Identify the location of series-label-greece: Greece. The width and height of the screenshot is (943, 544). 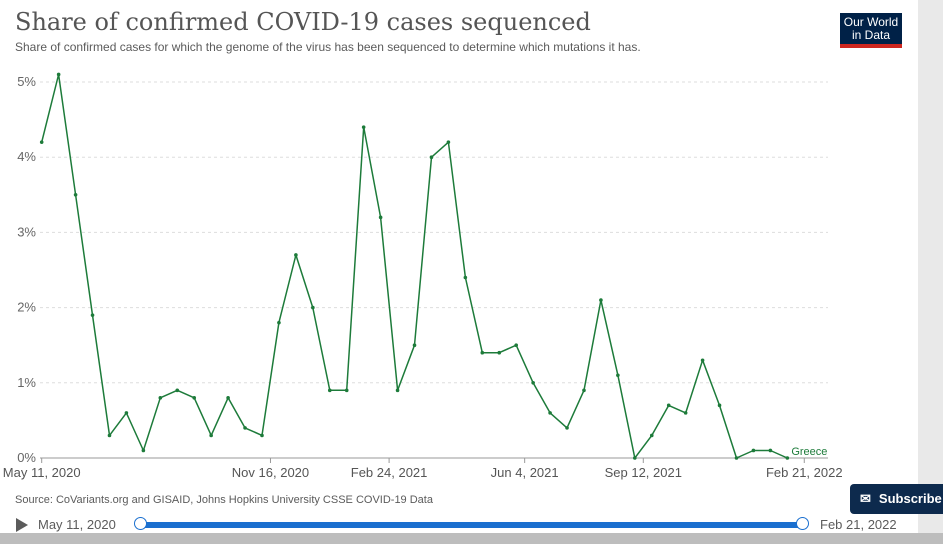
(809, 452).